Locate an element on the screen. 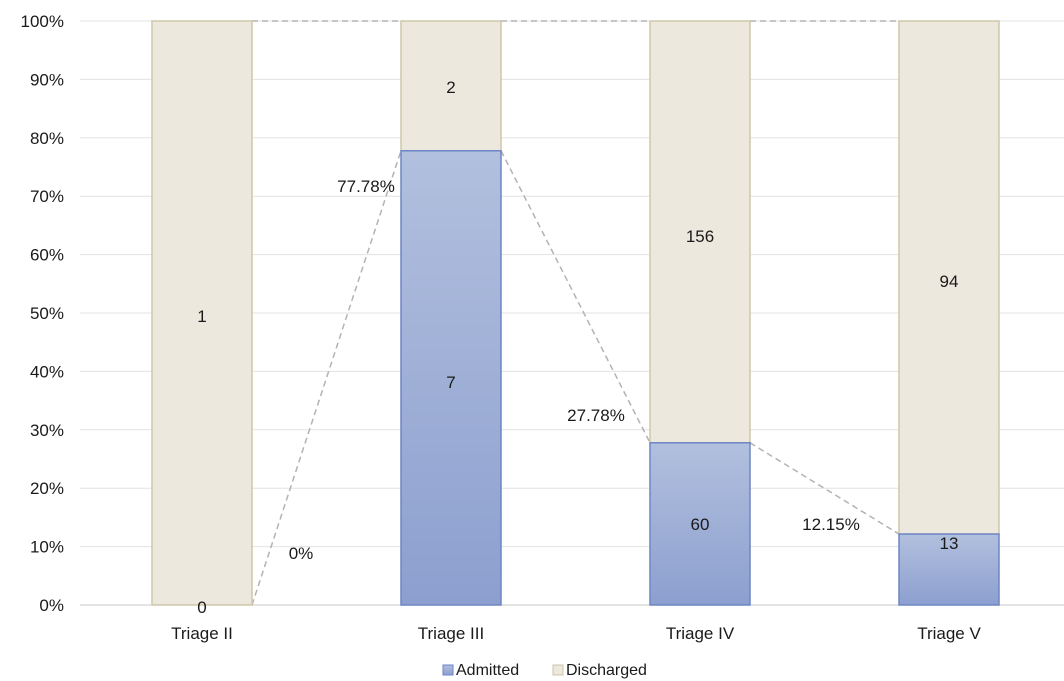 The image size is (1064, 681). data-label-admitted: 13 is located at coordinates (949, 543).